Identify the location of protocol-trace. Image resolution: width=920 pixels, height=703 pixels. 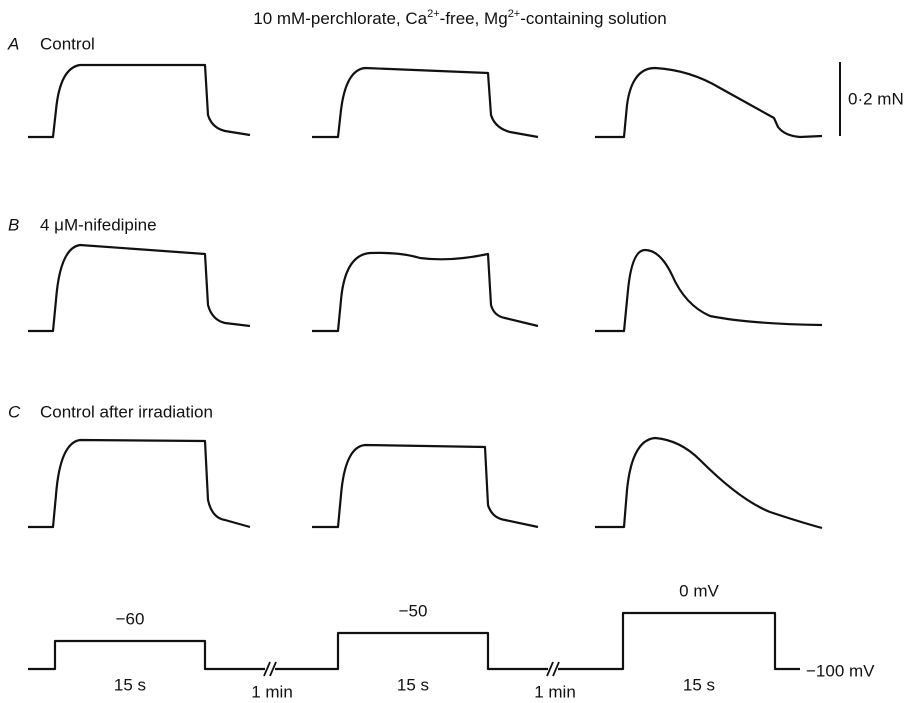
(414, 641).